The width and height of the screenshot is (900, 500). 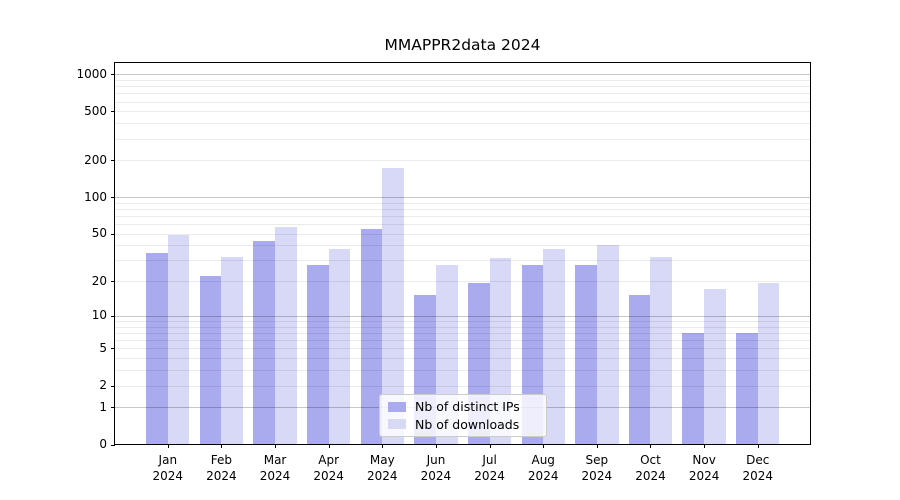 What do you see at coordinates (382, 468) in the screenshot?
I see `x-tick-label-may: May 2024` at bounding box center [382, 468].